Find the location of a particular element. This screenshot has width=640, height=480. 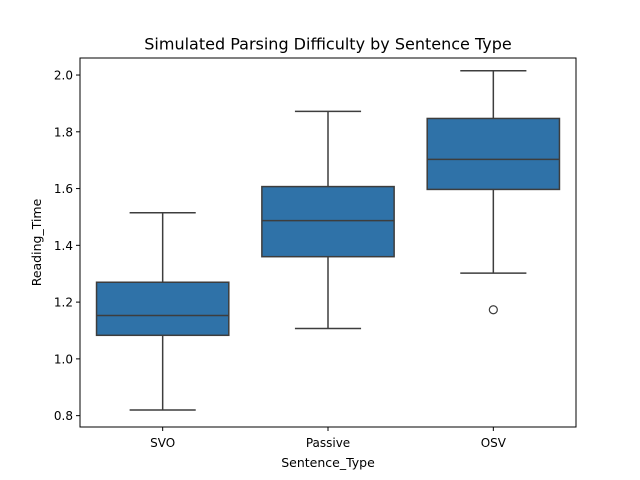

x-tick-label: Passive is located at coordinates (328, 443).